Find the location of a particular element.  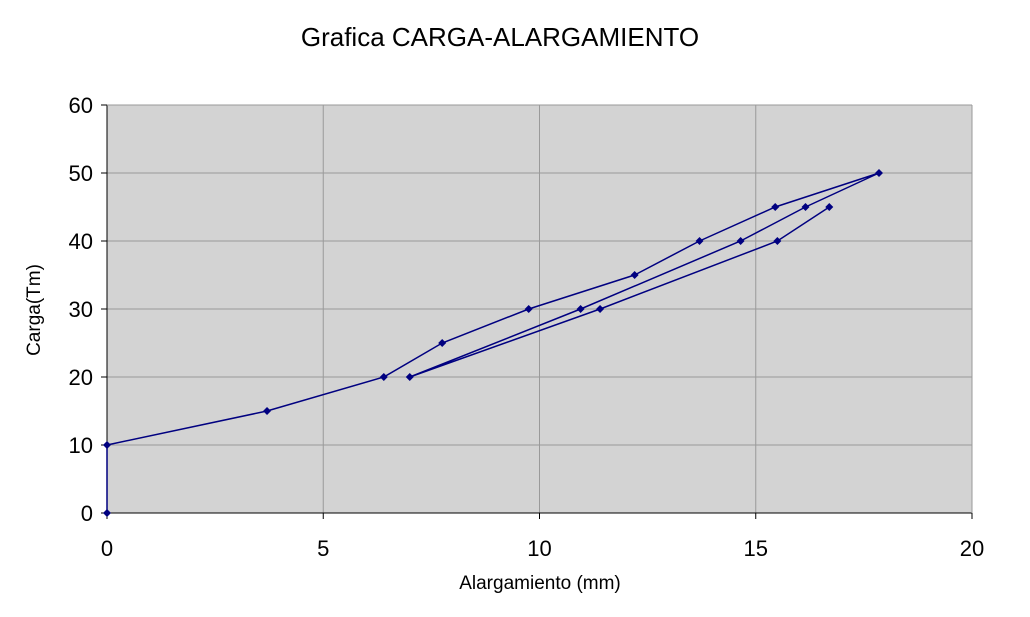

x-tick-label: 0 is located at coordinates (107, 548).